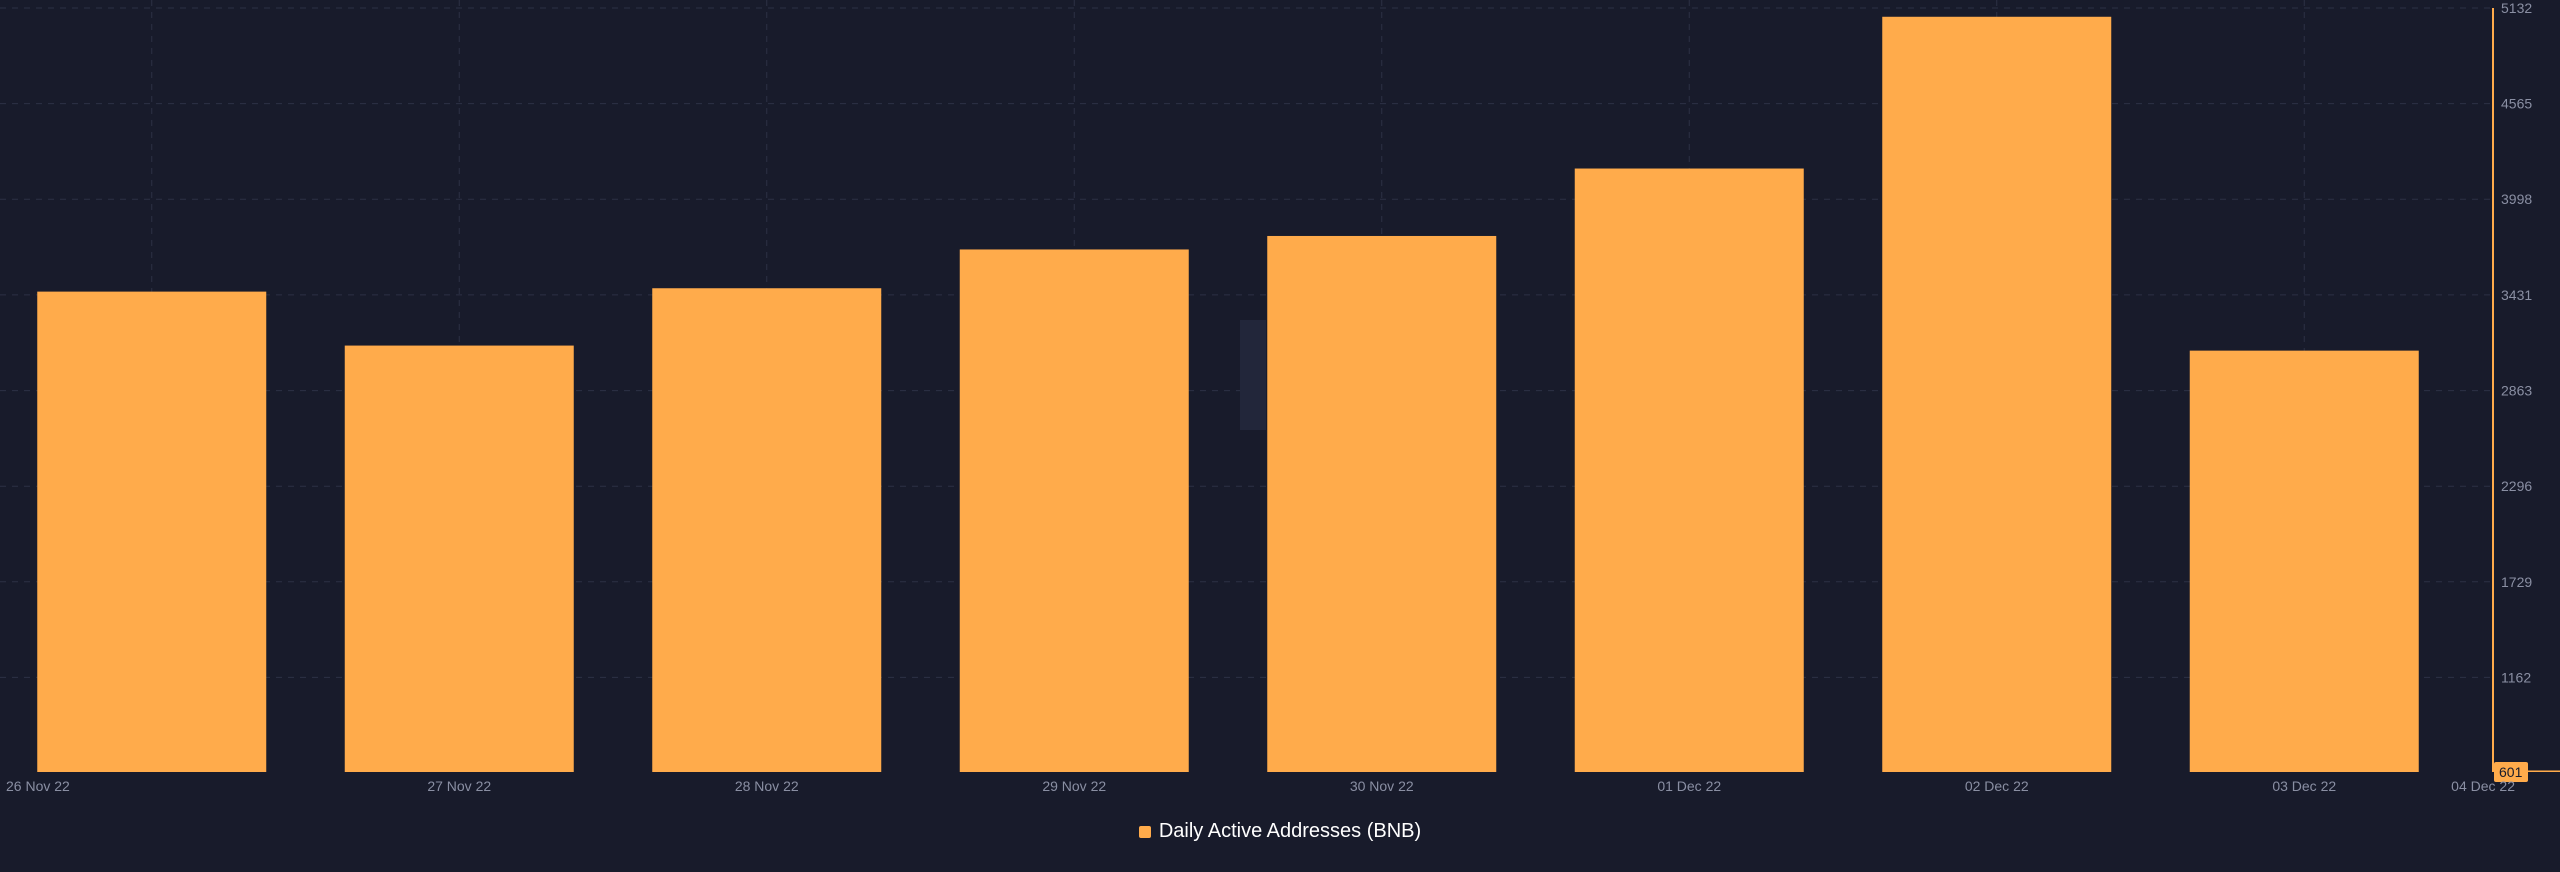  What do you see at coordinates (2516, 391) in the screenshot?
I see `y-tick-label: 2863` at bounding box center [2516, 391].